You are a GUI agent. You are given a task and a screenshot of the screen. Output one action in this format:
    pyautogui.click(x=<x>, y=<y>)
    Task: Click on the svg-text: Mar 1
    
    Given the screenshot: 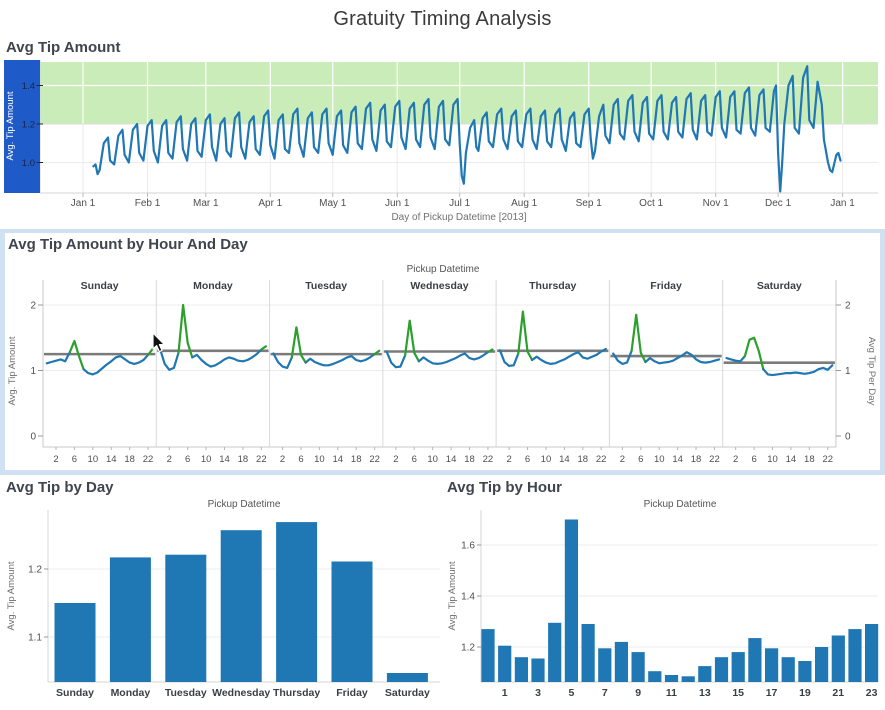 What is the action you would take?
    pyautogui.click(x=206, y=203)
    